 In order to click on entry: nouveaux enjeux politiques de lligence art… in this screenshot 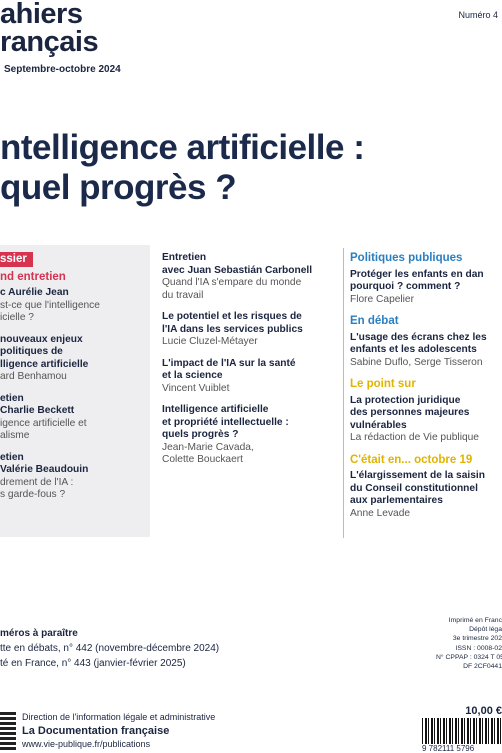, I will do `click(75, 359)`.